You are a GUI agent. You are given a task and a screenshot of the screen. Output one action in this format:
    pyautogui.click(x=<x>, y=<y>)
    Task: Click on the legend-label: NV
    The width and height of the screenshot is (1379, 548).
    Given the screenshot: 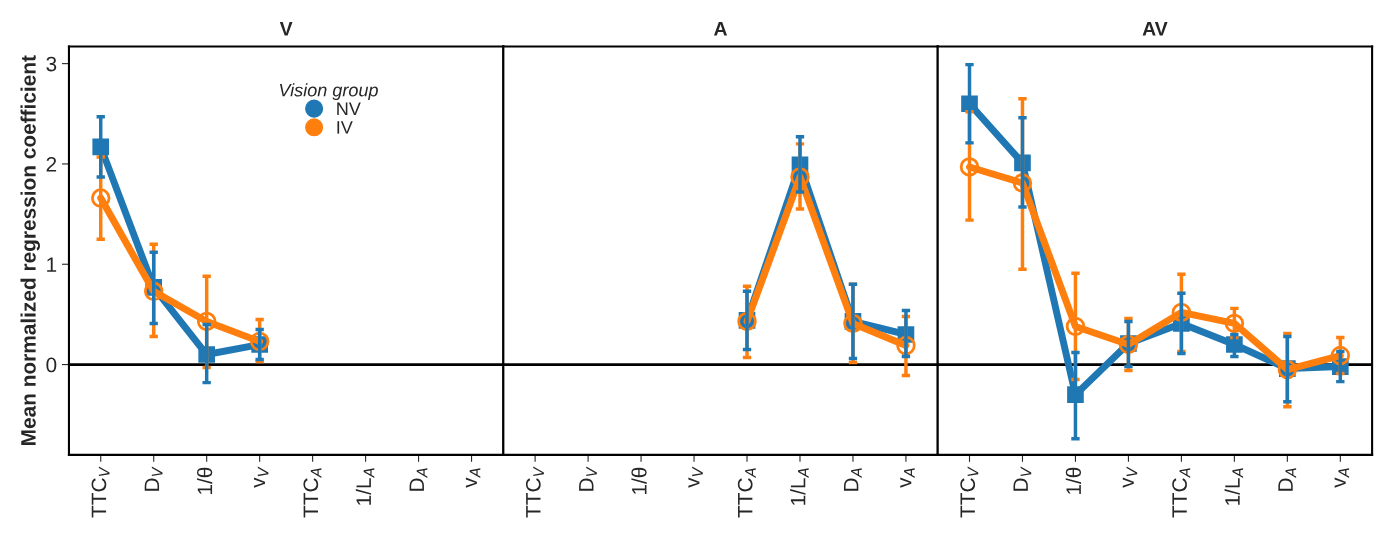 What is the action you would take?
    pyautogui.click(x=349, y=108)
    